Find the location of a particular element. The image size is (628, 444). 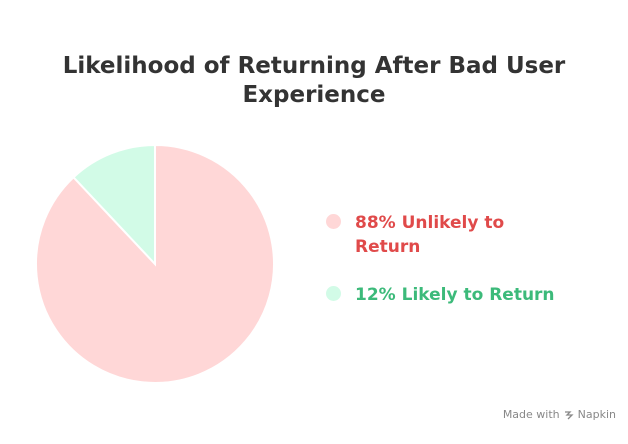

pie-slice is located at coordinates (114, 205).